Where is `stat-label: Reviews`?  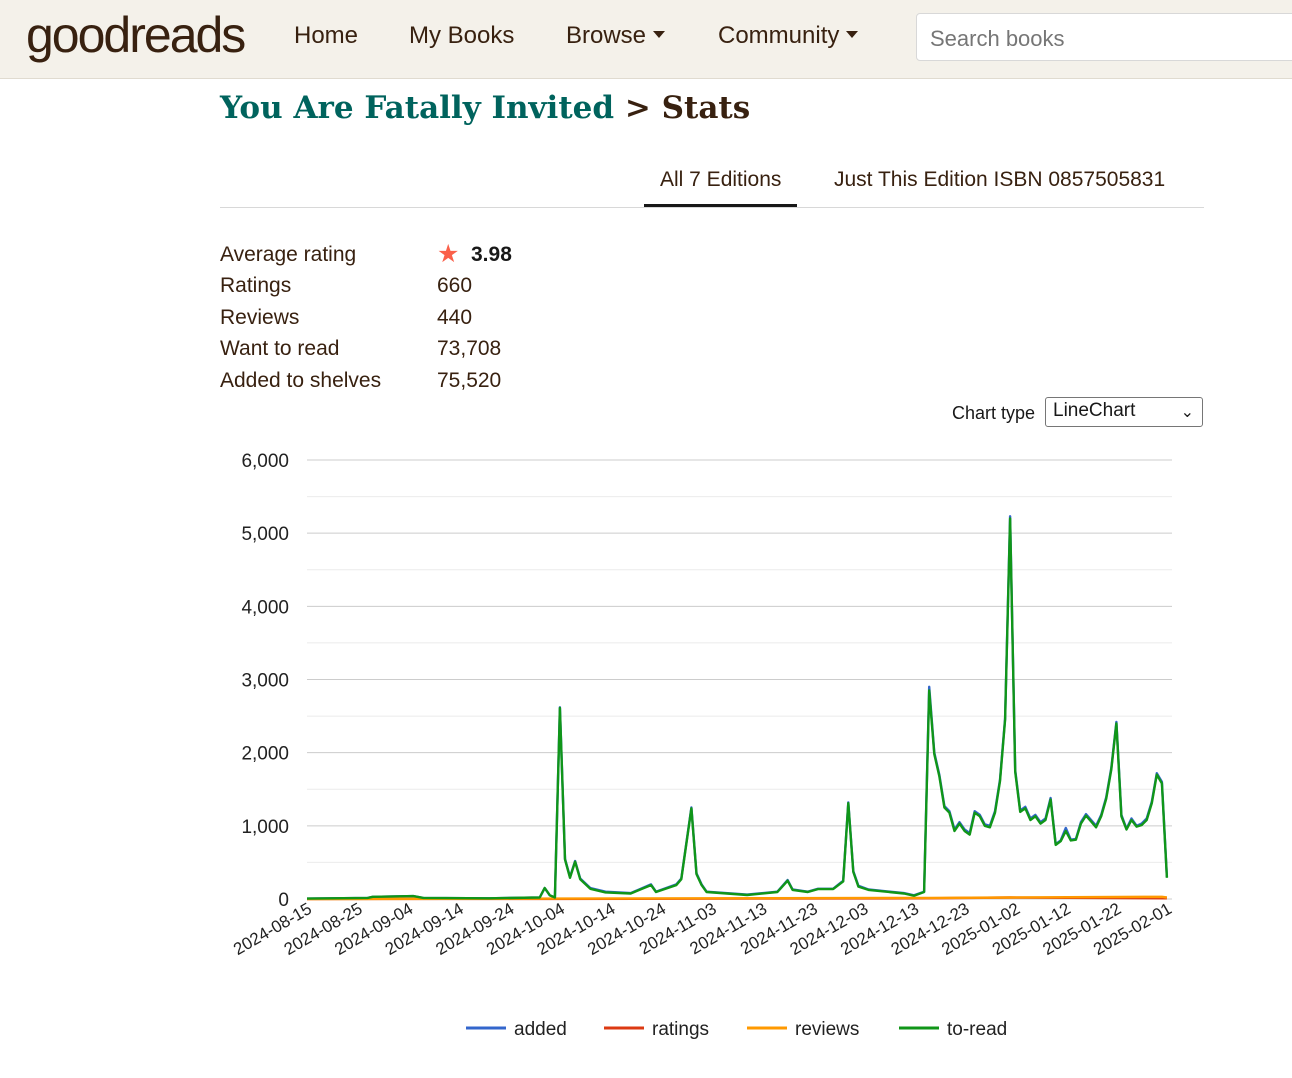
stat-label: Reviews is located at coordinates (260, 317).